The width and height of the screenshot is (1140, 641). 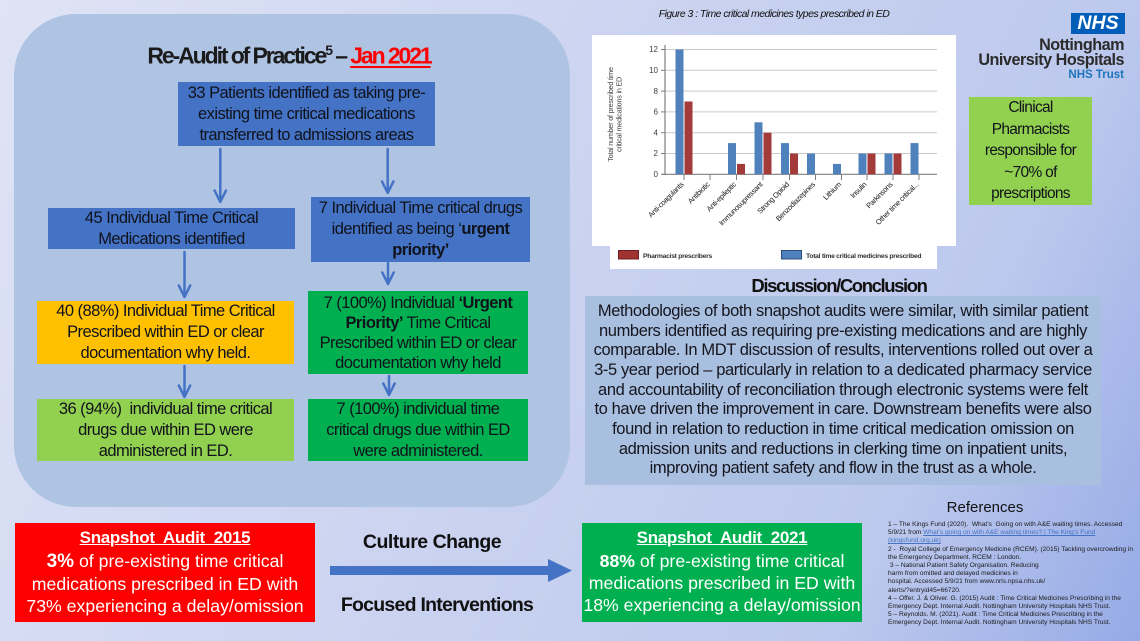 I want to click on svg-text:Total time critical medicines: Total time critical medicines prescribed, so click(x=863, y=256).